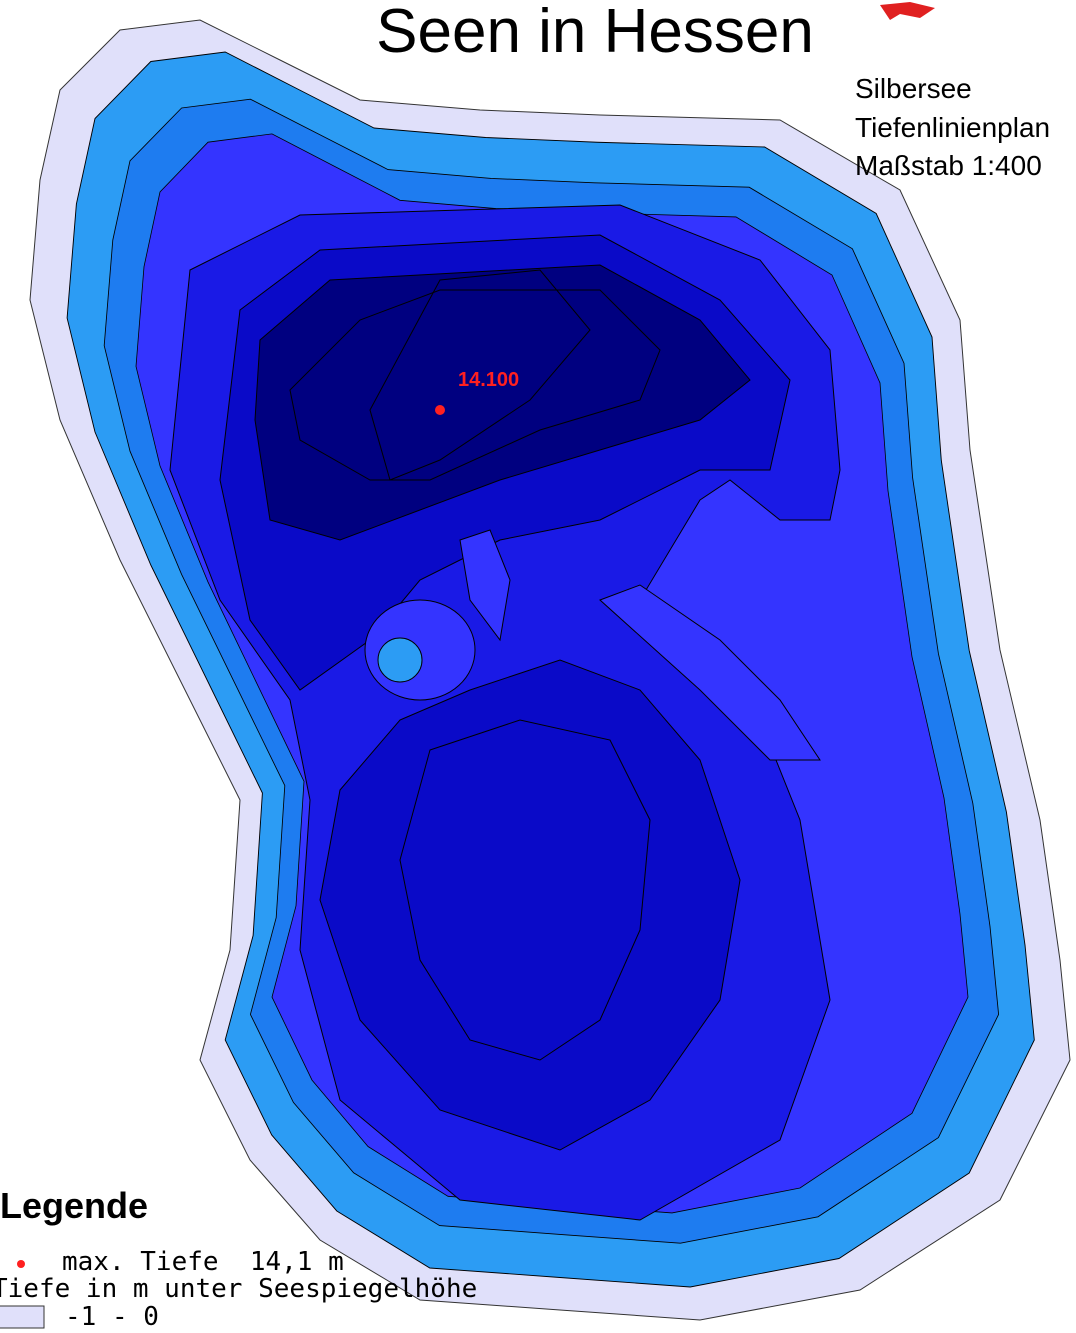  I want to click on logo, so click(907, 11).